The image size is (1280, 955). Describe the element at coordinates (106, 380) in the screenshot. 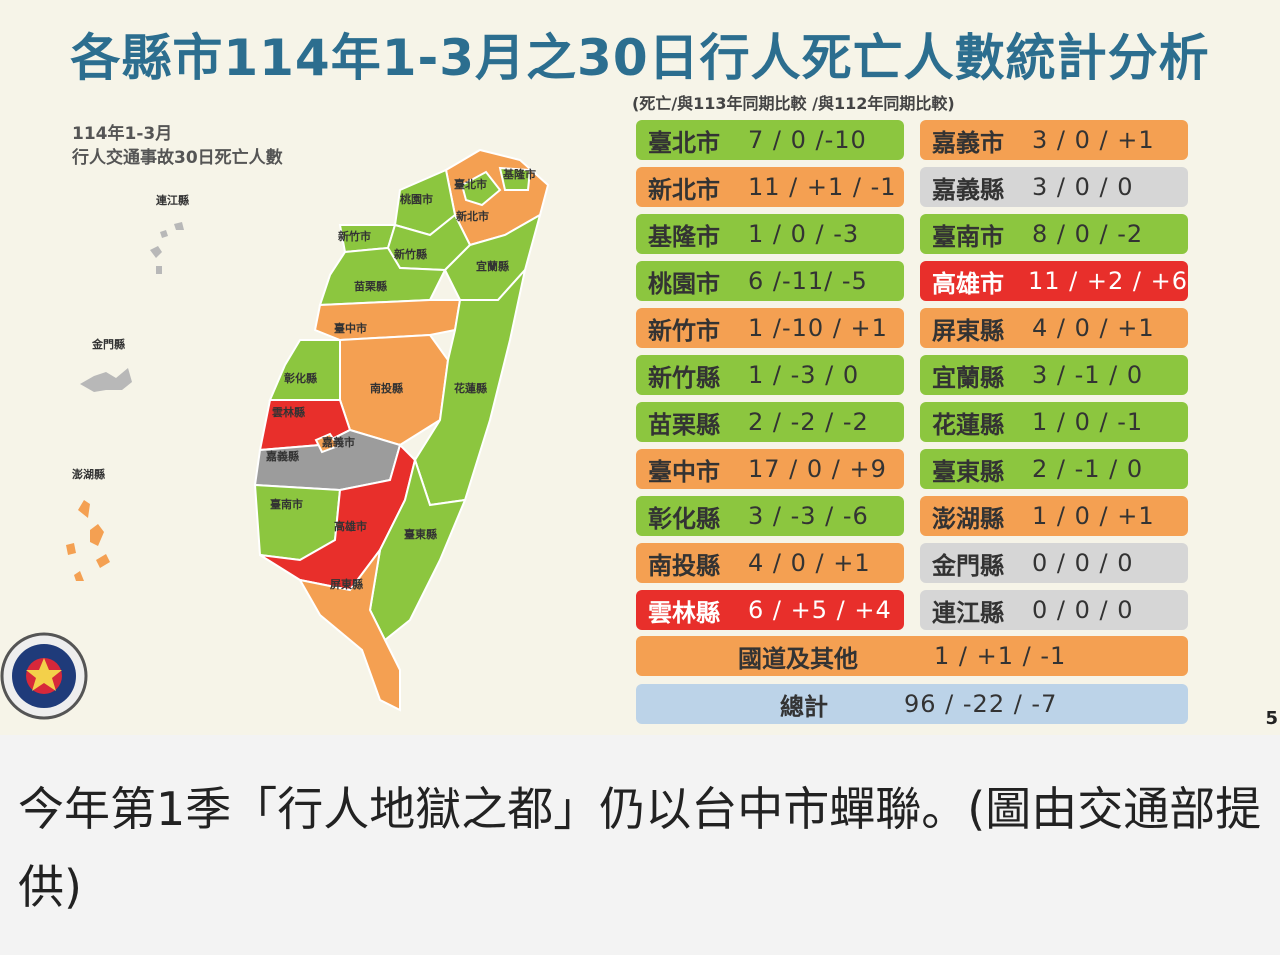

I see `kinmen-island` at that location.